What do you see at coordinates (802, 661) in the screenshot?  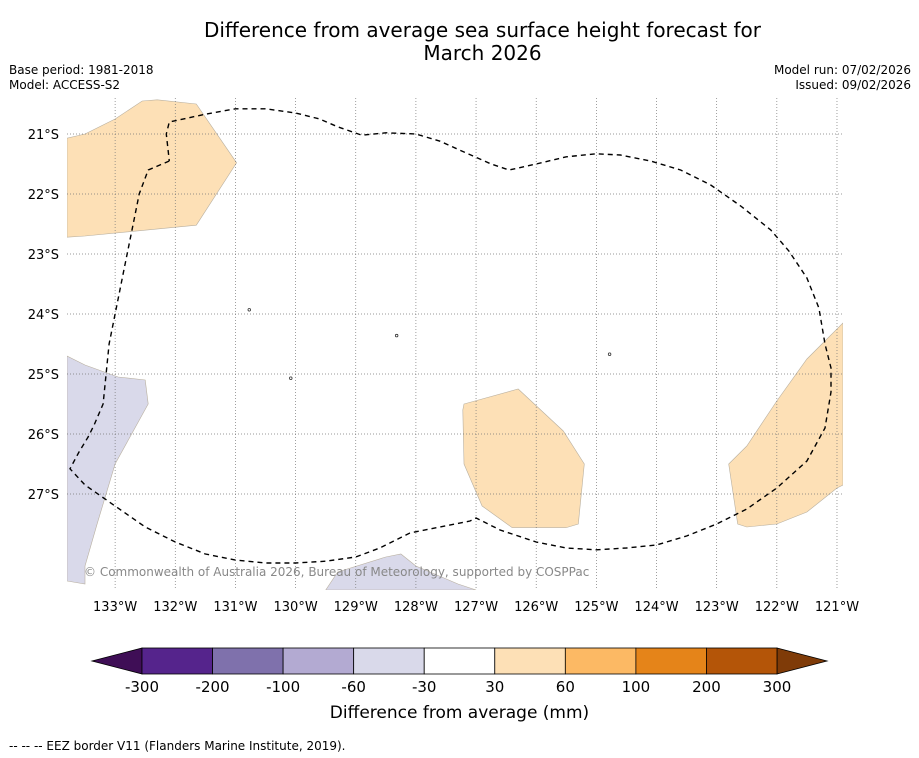 I see `colorbar-over-arrow` at bounding box center [802, 661].